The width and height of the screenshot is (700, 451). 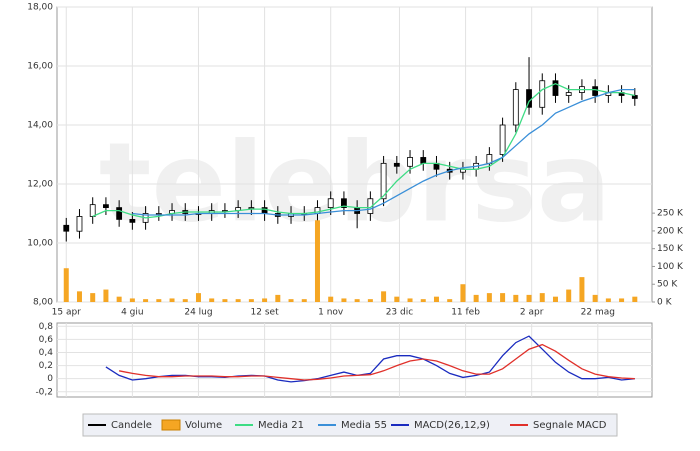 What do you see at coordinates (665, 303) in the screenshot?
I see `y2-tick-label: 0 K` at bounding box center [665, 303].